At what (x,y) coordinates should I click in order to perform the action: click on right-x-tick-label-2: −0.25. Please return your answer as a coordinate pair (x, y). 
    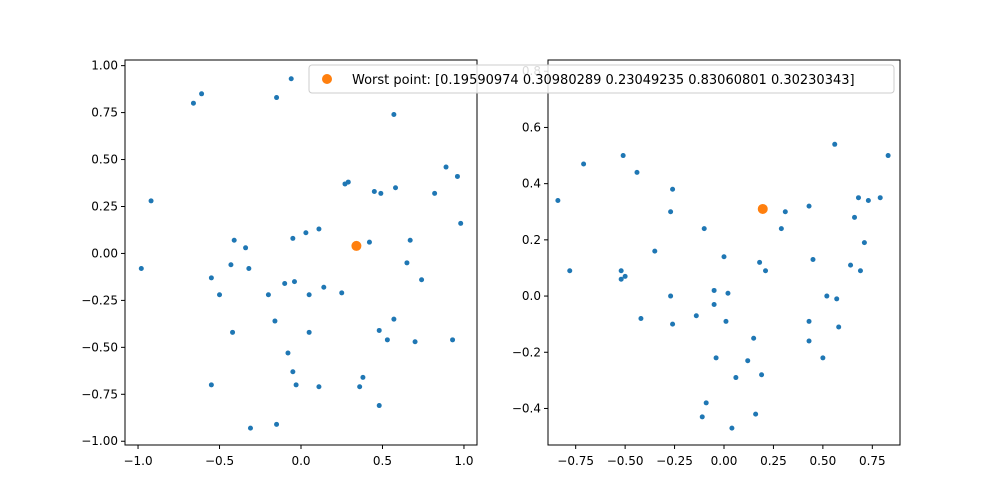
    Looking at the image, I should click on (674, 461).